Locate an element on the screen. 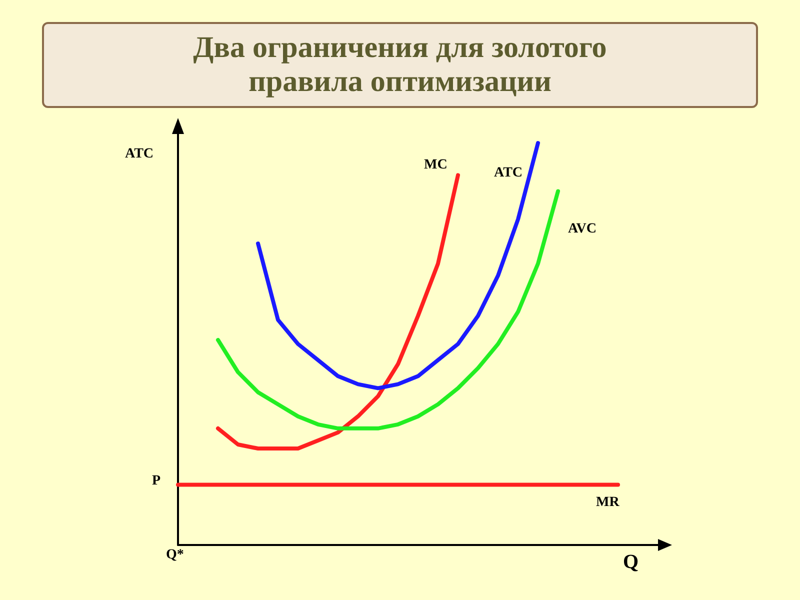  series-label: ATC is located at coordinates (508, 173).